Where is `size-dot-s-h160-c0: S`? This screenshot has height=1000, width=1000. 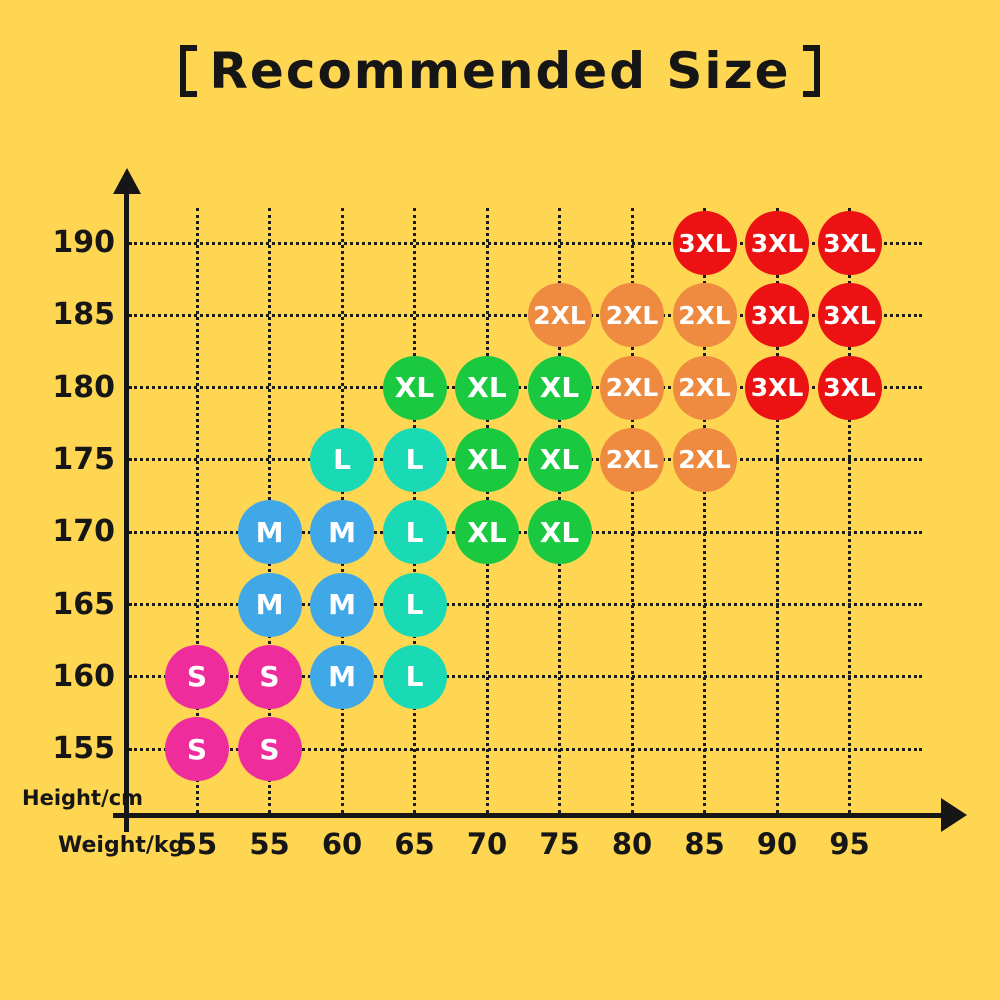
size-dot-s-h160-c0: S is located at coordinates (197, 676).